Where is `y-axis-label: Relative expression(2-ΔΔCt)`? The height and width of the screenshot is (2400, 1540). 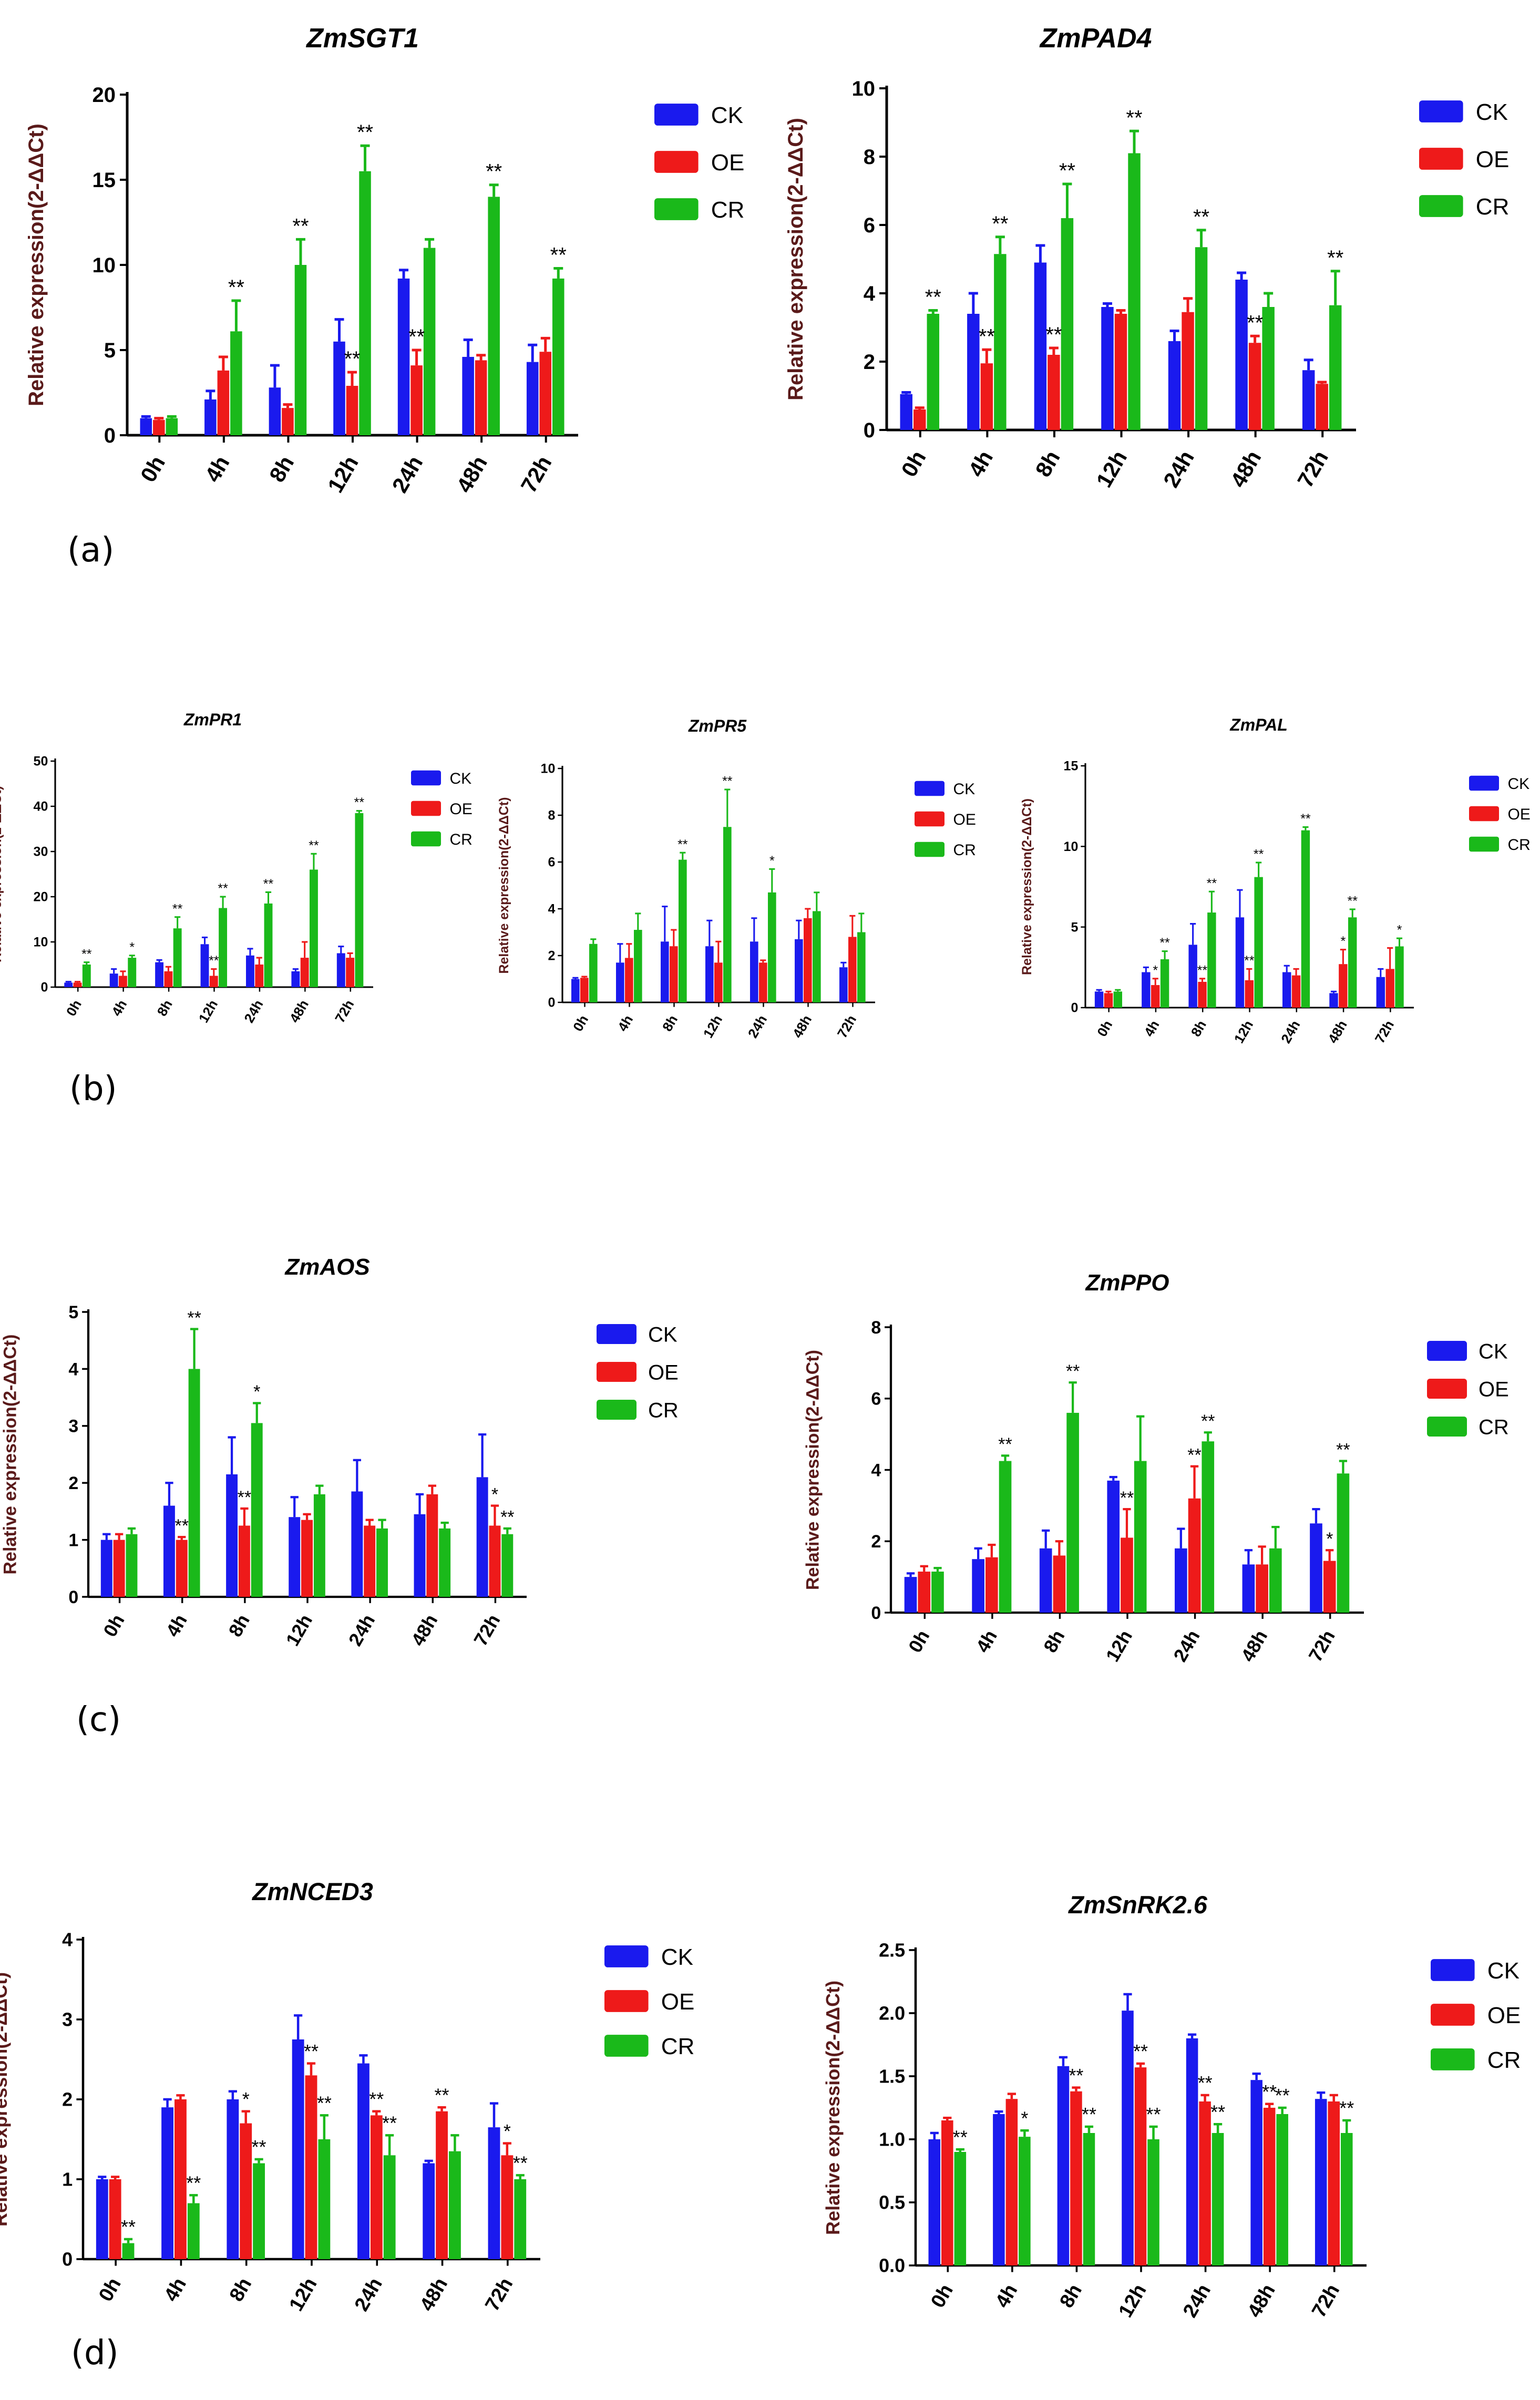
y-axis-label: Relative expression(2-ΔΔCt) is located at coordinates (813, 1470).